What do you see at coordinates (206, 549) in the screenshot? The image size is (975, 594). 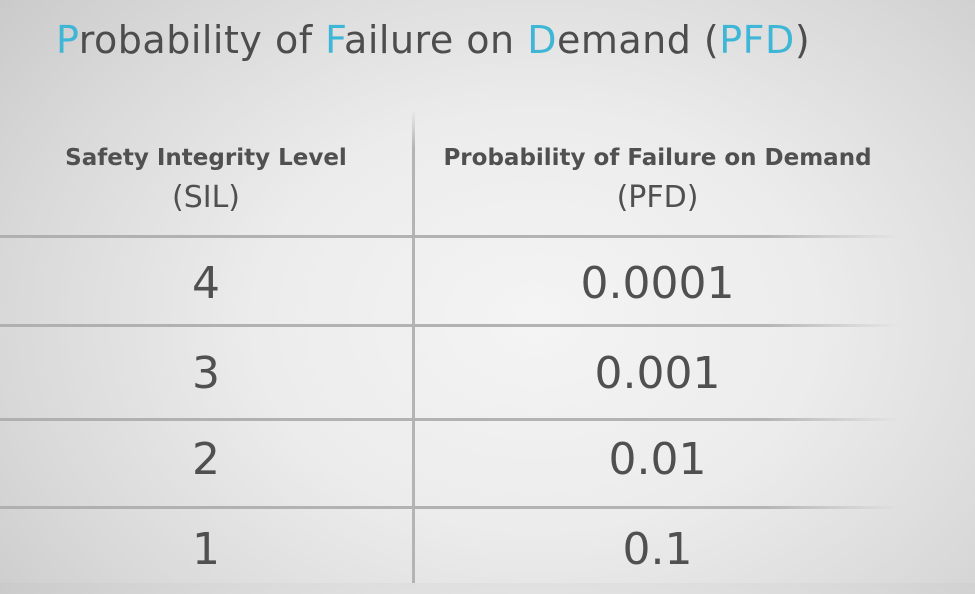 I see `cell-sil-row-4: 1` at bounding box center [206, 549].